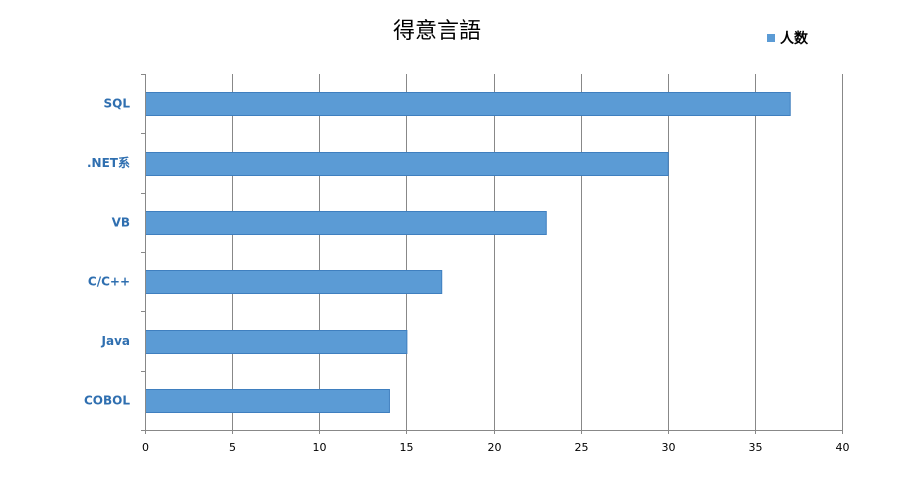  I want to click on x-tick-label: 40, so click(843, 447).